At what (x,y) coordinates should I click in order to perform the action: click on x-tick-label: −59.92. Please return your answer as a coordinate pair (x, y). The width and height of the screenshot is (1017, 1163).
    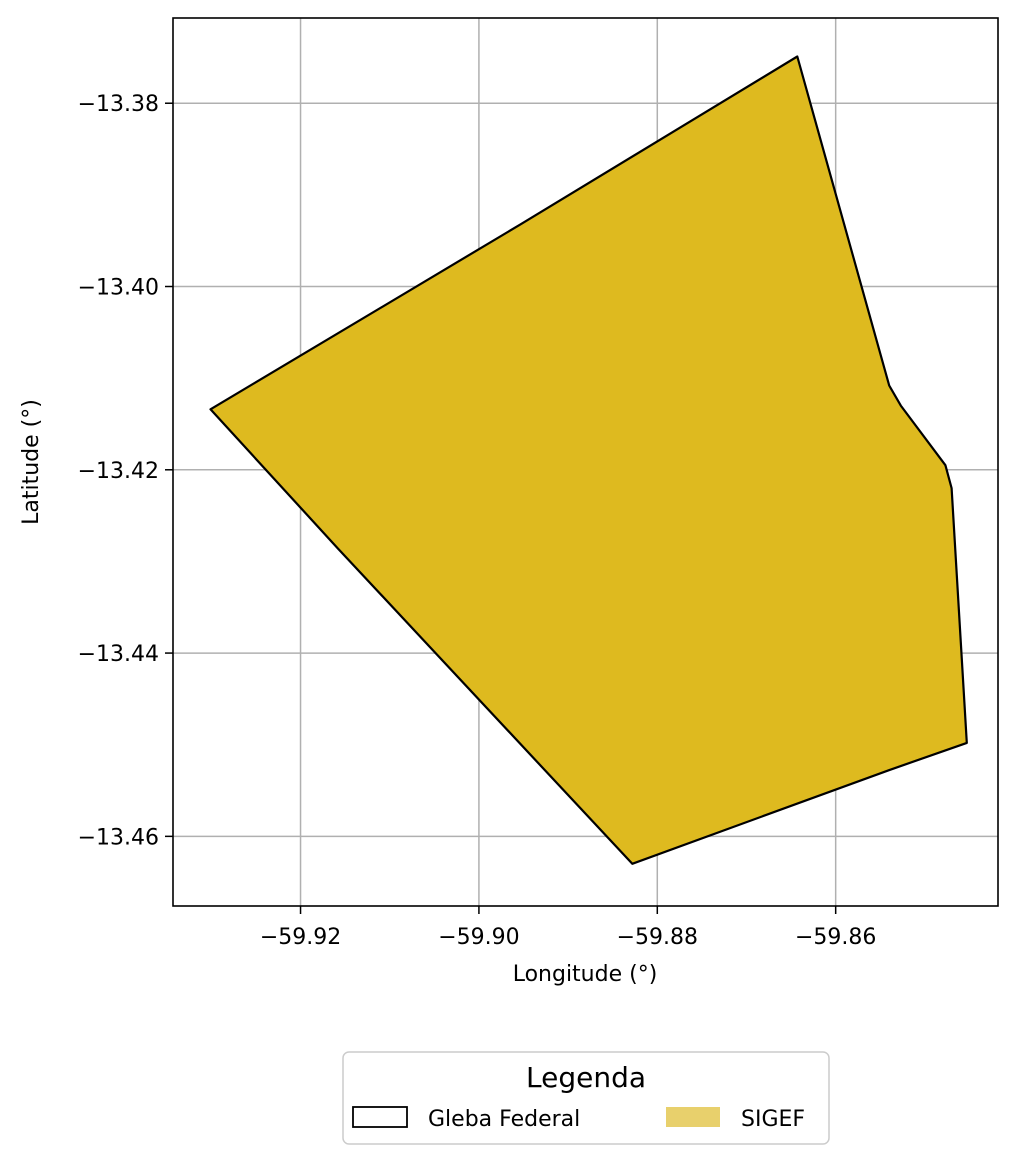
    Looking at the image, I should click on (300, 937).